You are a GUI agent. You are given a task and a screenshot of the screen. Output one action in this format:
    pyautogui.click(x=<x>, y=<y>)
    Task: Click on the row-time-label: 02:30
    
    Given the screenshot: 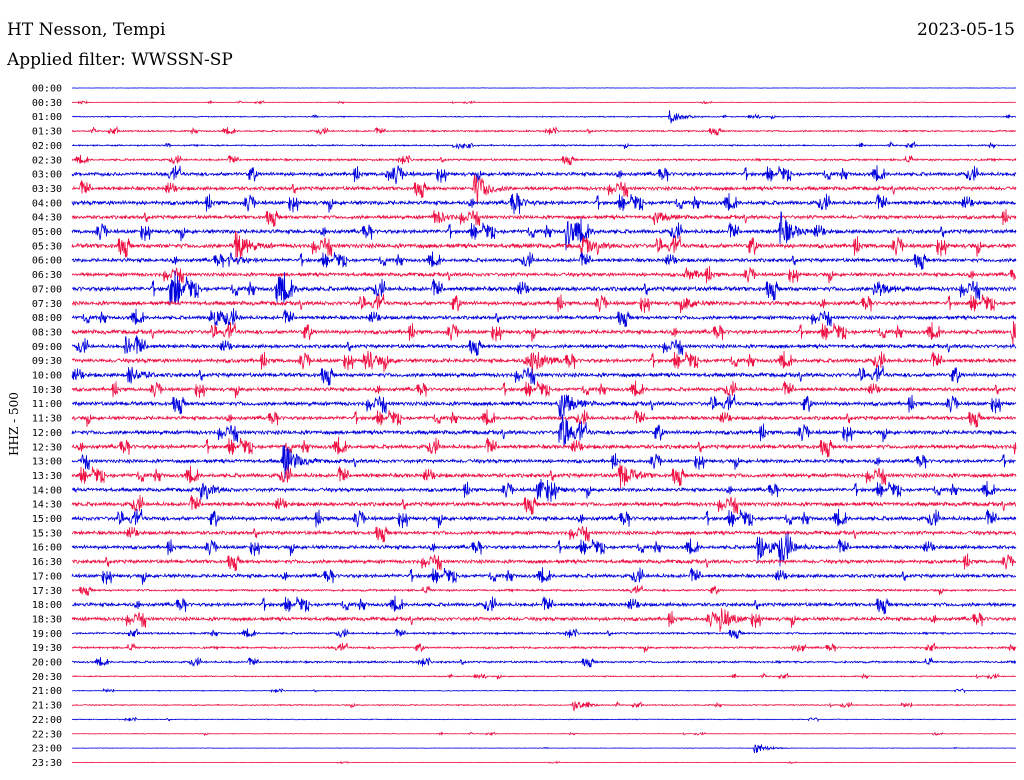 What is the action you would take?
    pyautogui.click(x=47, y=160)
    